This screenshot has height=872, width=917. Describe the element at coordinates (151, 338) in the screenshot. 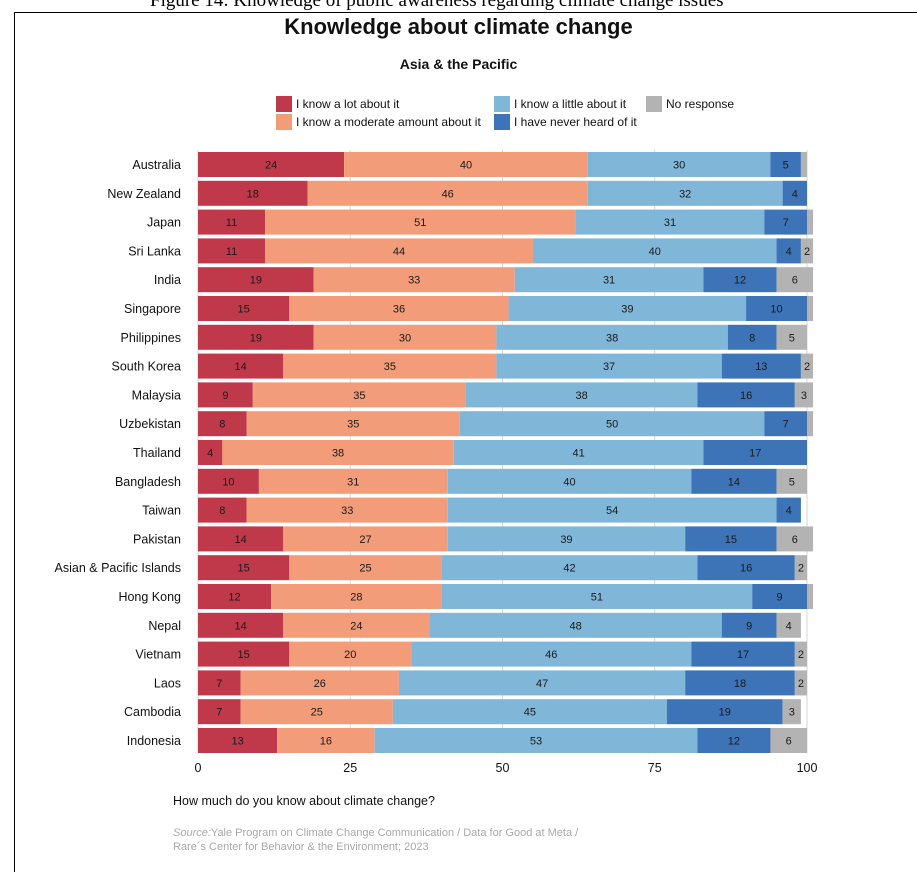

I see `category-label: Philippines` at that location.